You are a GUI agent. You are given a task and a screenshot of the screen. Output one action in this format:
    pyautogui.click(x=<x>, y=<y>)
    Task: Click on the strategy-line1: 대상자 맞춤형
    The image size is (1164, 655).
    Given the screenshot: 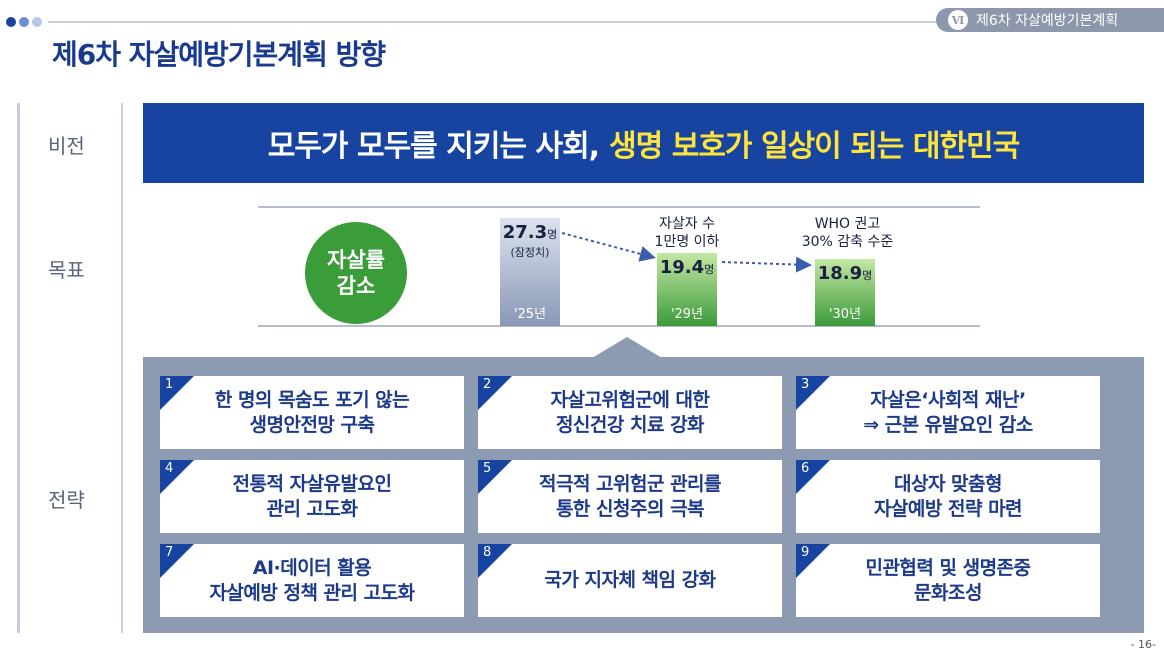 What is the action you would take?
    pyautogui.click(x=948, y=483)
    